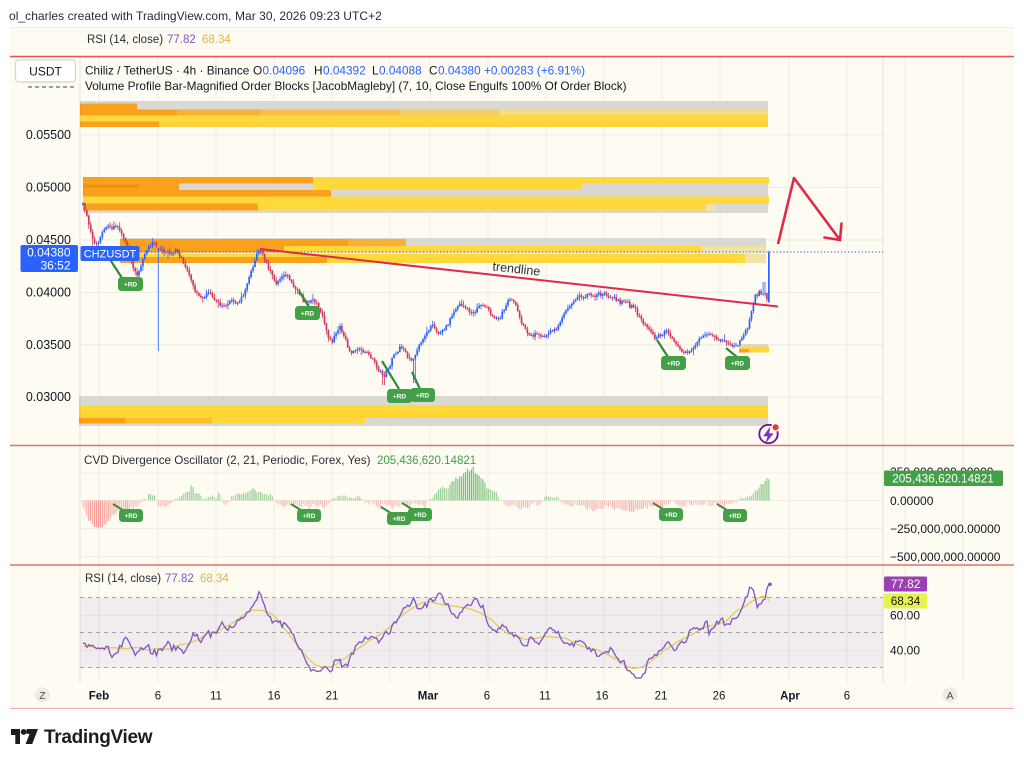 The height and width of the screenshot is (764, 1024). I want to click on svg-text: 0.04000, so click(48, 292).